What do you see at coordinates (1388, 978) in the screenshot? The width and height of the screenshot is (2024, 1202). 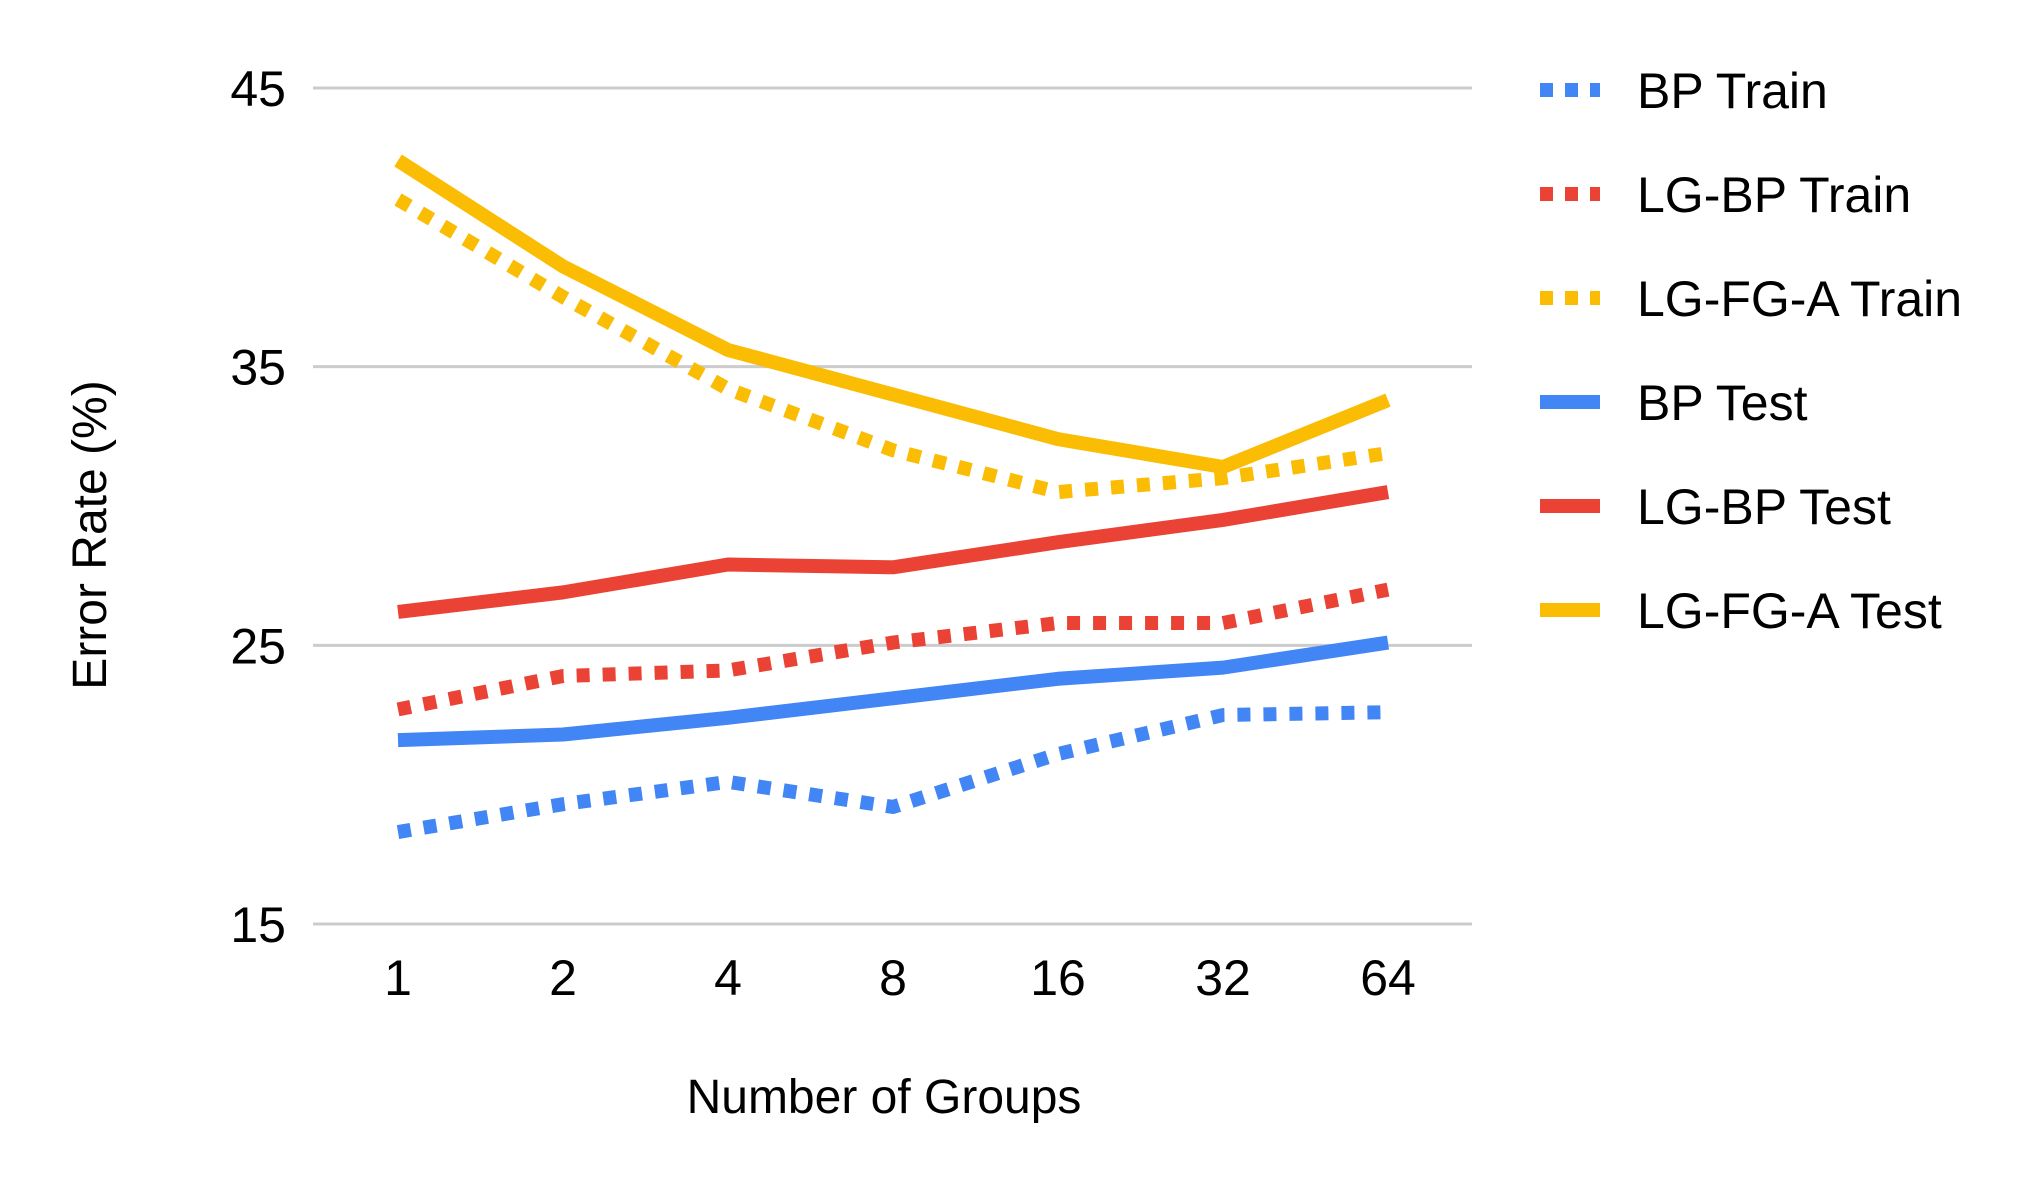 I see `x-tick-label: 64` at bounding box center [1388, 978].